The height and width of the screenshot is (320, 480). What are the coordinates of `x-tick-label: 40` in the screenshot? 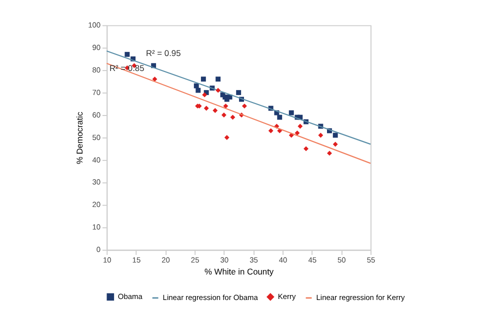 It's located at (283, 259).